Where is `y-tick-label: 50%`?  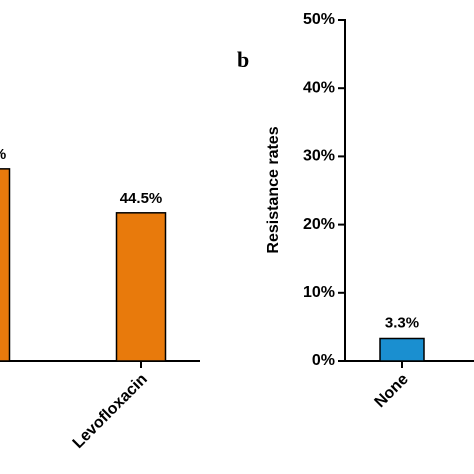 y-tick-label: 50% is located at coordinates (319, 19).